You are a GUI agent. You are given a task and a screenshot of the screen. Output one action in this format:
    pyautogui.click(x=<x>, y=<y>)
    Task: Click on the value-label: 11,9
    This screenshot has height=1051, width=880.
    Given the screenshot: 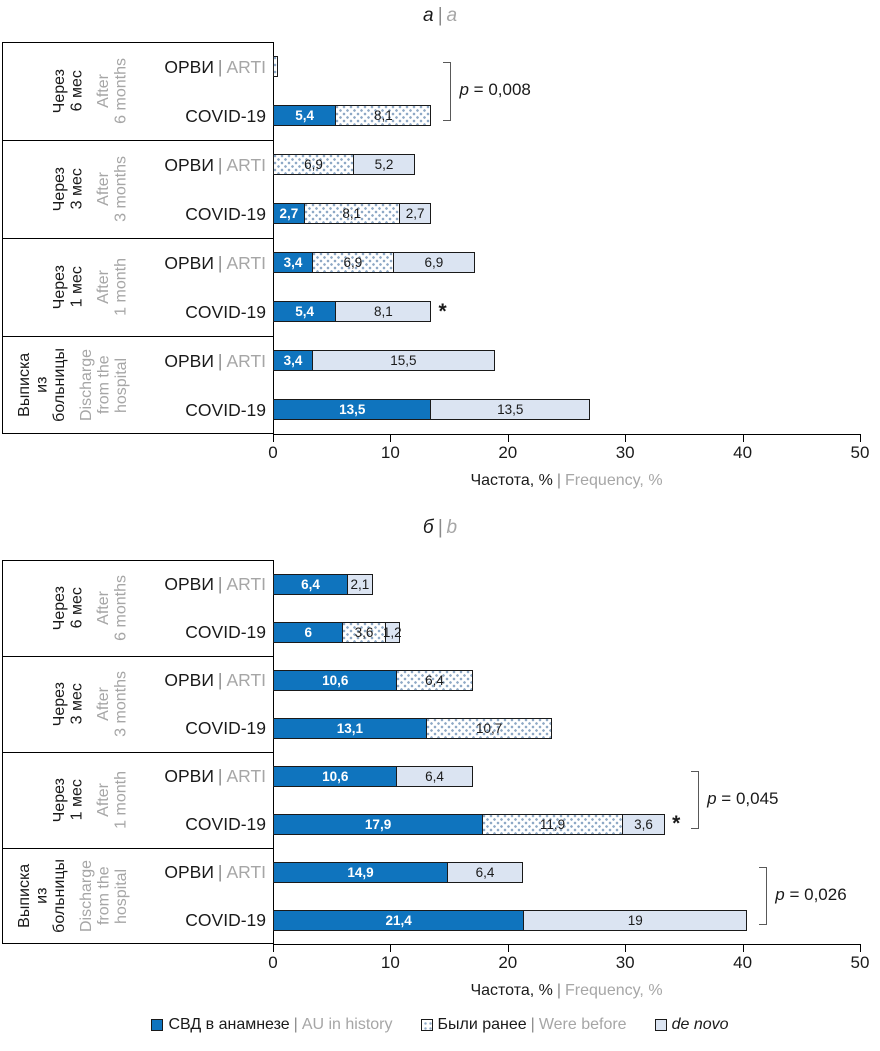 What is the action you would take?
    pyautogui.click(x=552, y=824)
    